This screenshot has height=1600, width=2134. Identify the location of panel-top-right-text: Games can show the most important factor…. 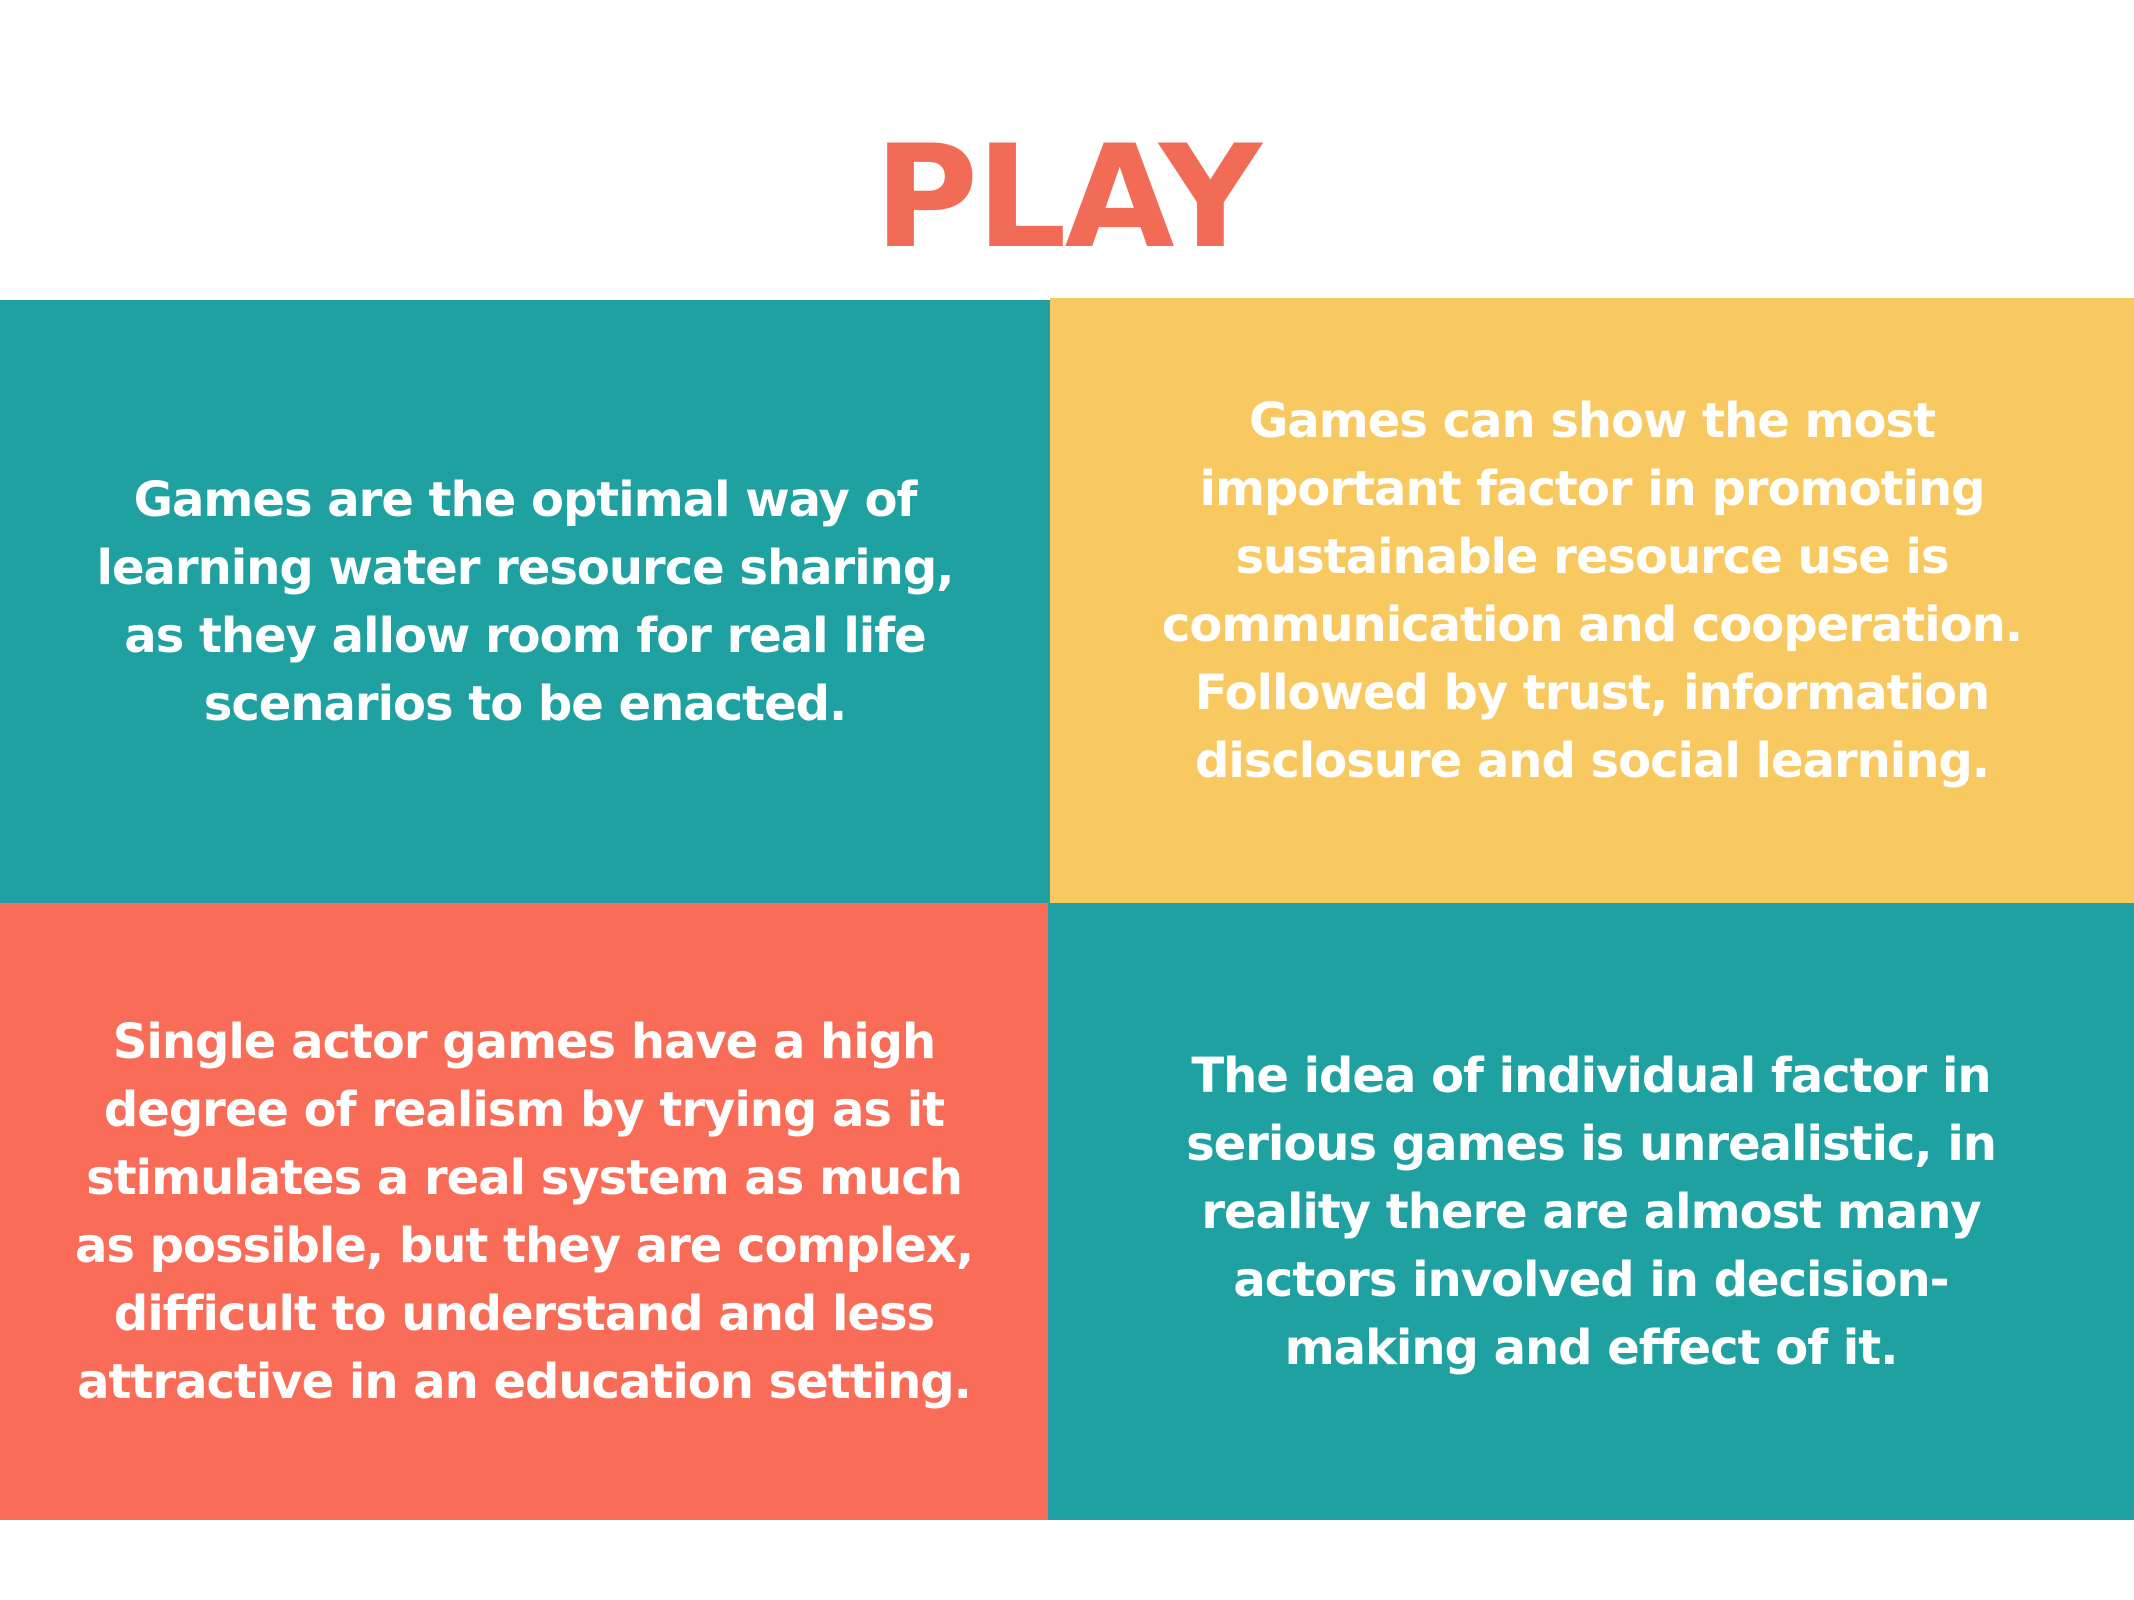
(1592, 590).